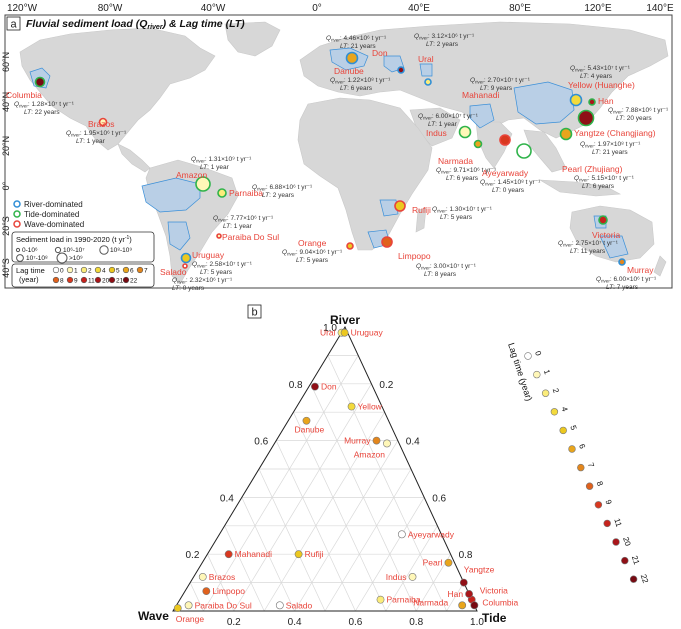 Image resolution: width=681 pixels, height=629 pixels. I want to click on lag-swatch-label: 4, so click(104, 270).